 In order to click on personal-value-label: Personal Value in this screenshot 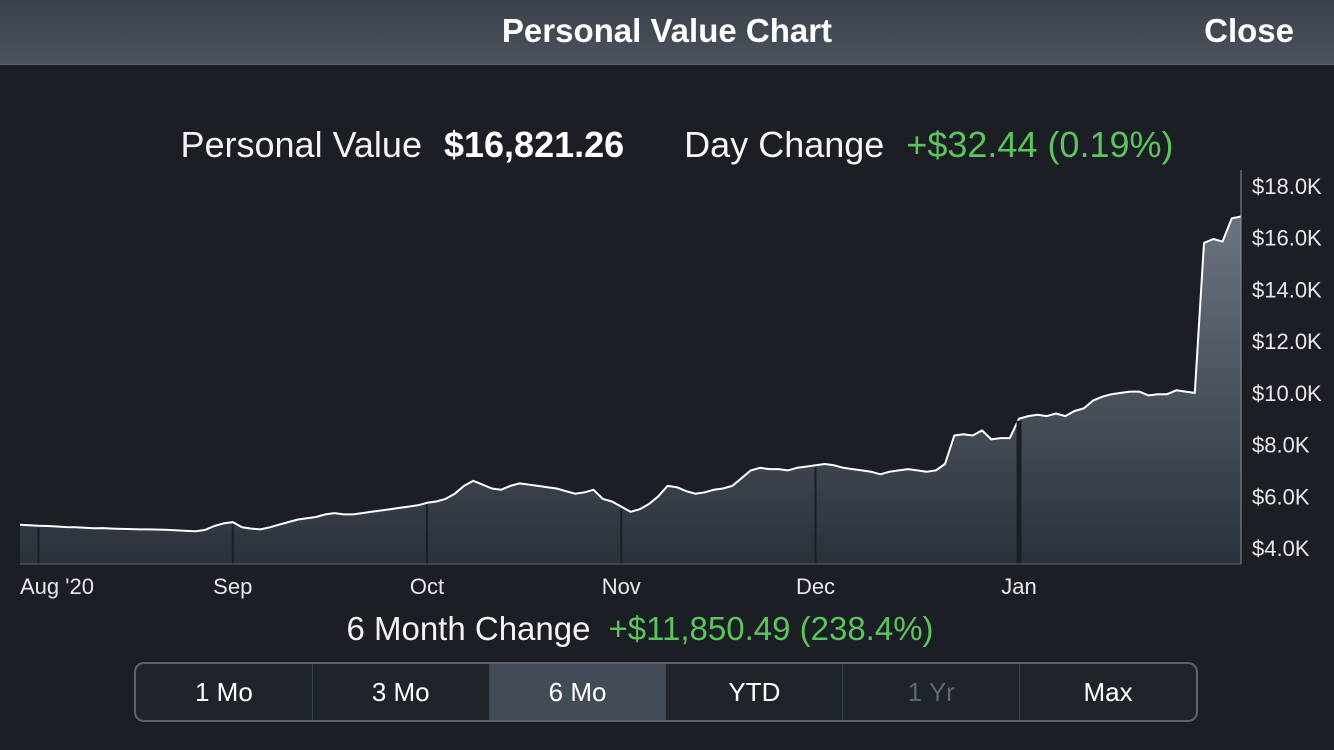, I will do `click(301, 145)`.